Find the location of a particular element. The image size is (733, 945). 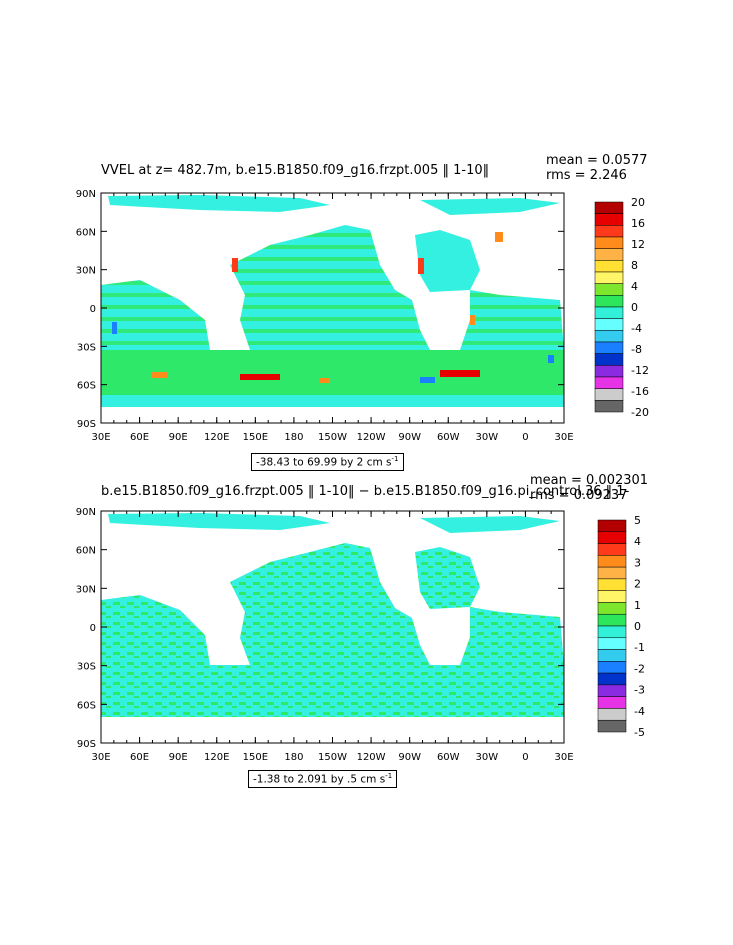

panel1-range-sup: -1 is located at coordinates (395, 459).